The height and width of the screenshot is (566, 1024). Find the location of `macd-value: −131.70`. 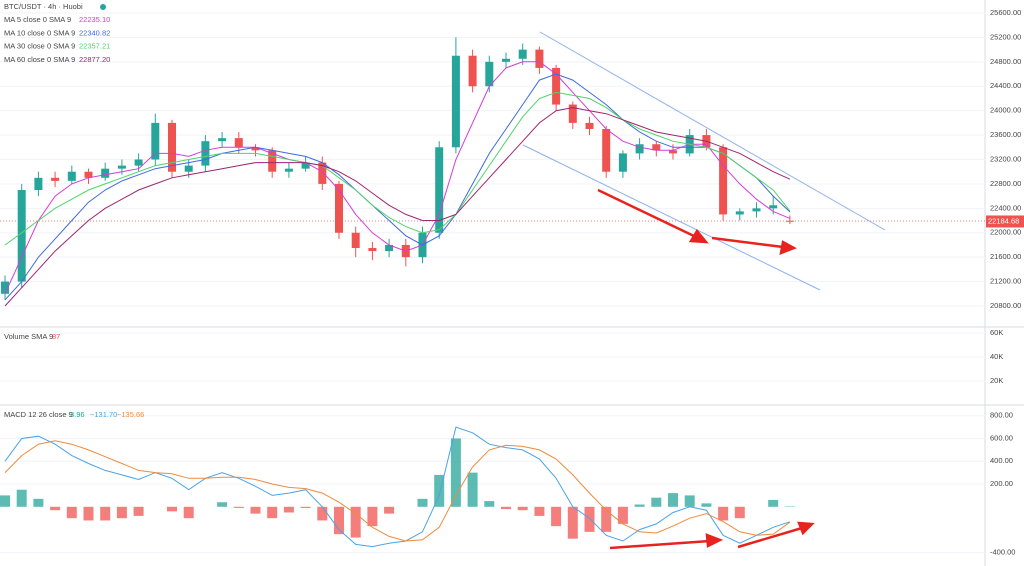

macd-value: −131.70 is located at coordinates (103, 414).